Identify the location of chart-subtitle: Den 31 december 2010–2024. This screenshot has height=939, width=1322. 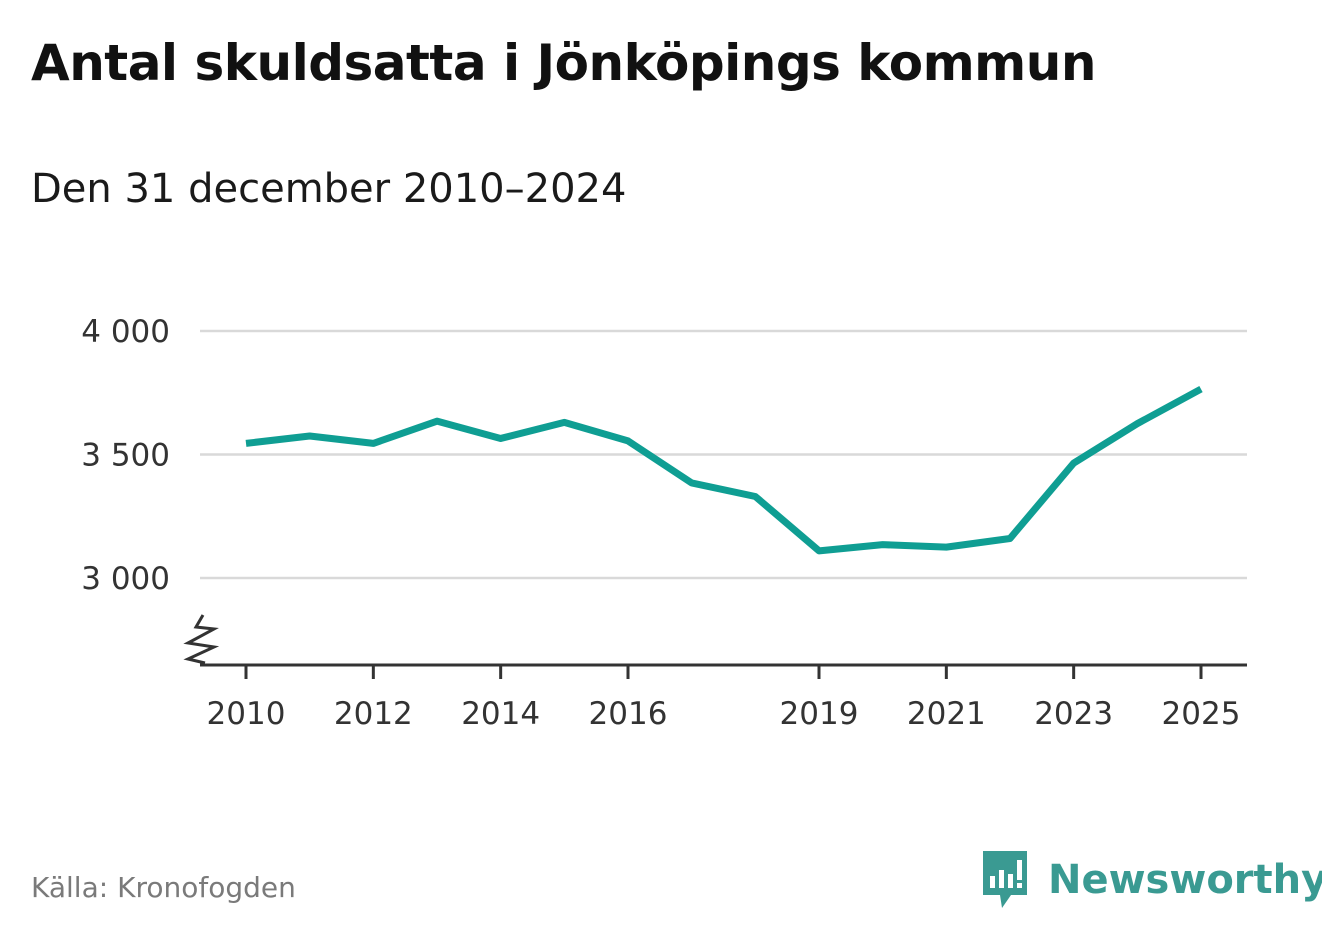
(329, 189).